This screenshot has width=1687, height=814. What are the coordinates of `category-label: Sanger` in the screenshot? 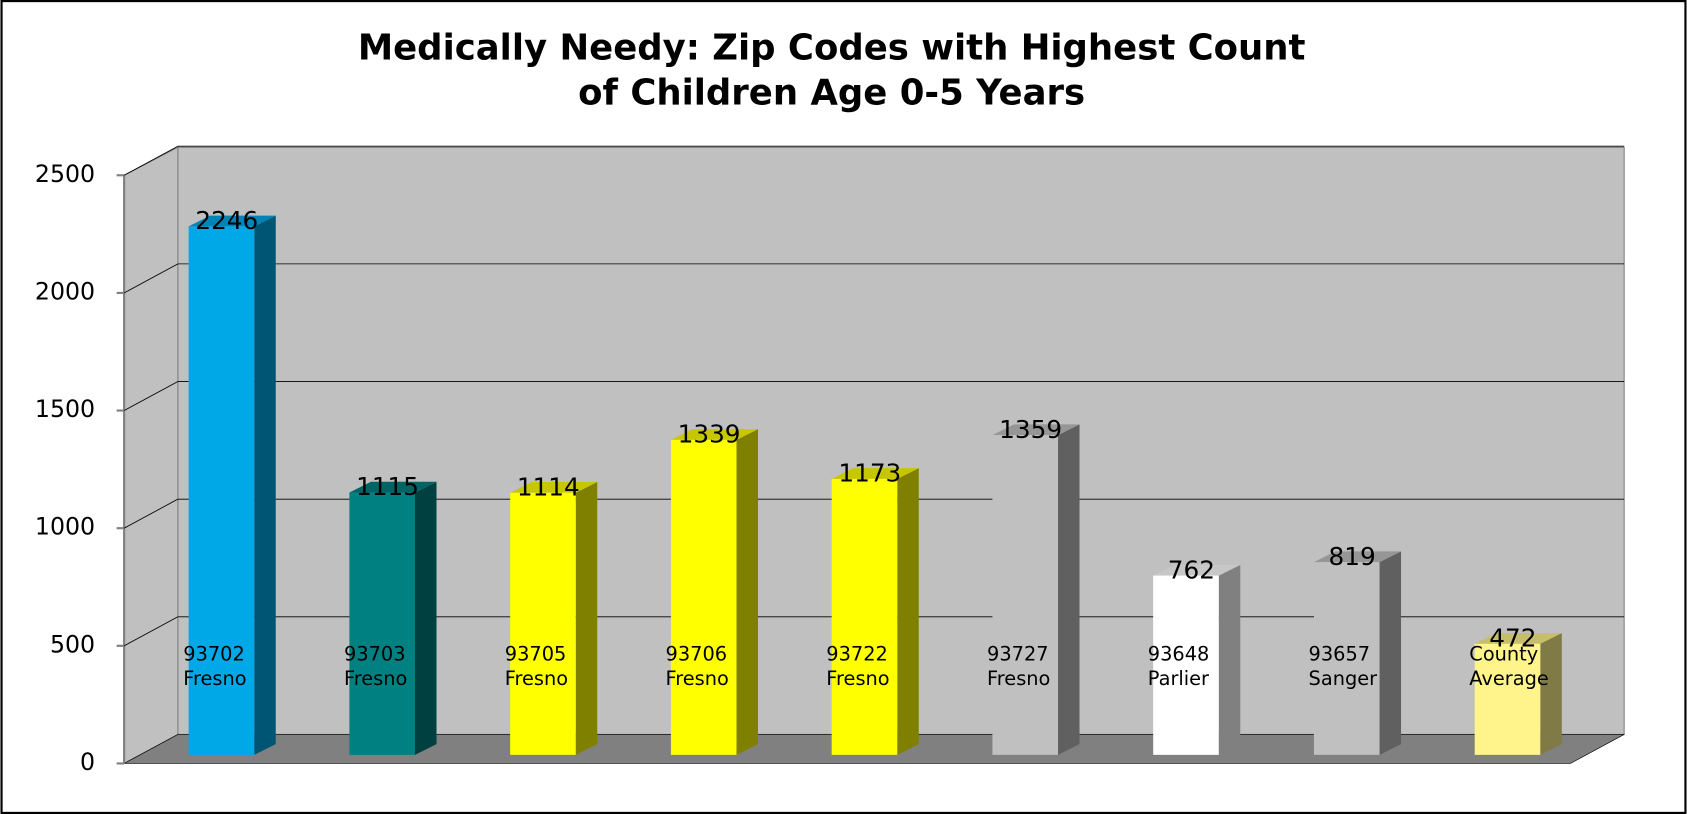 It's located at (1343, 678).